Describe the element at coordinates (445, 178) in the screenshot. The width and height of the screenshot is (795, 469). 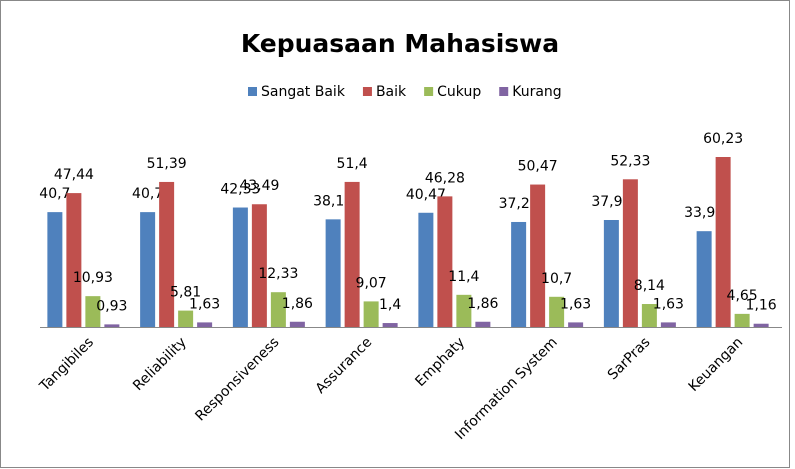
I see `data-label: 46,28` at that location.